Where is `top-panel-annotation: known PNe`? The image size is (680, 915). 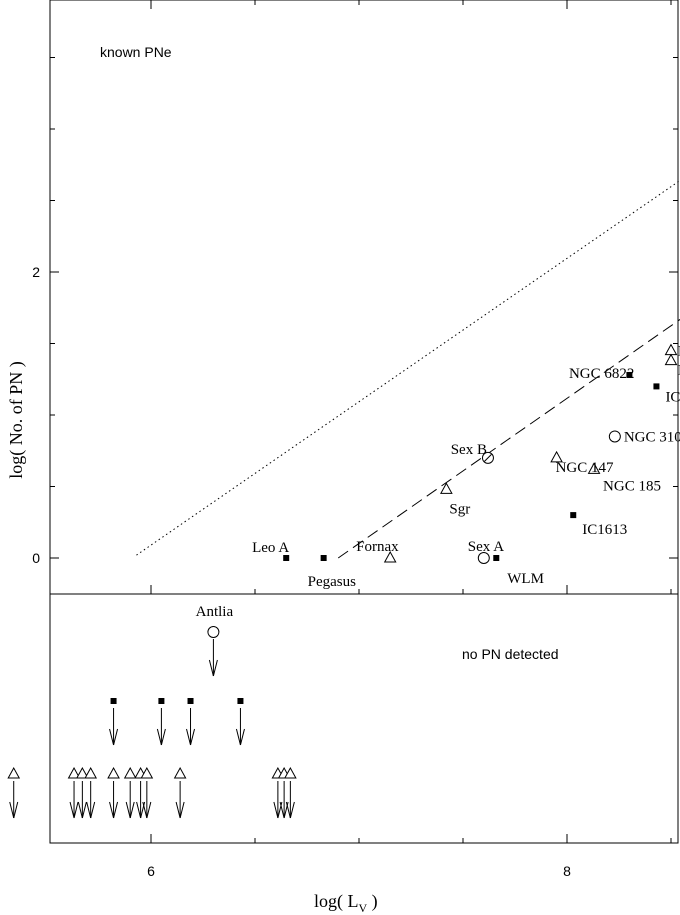 top-panel-annotation: known PNe is located at coordinates (136, 52).